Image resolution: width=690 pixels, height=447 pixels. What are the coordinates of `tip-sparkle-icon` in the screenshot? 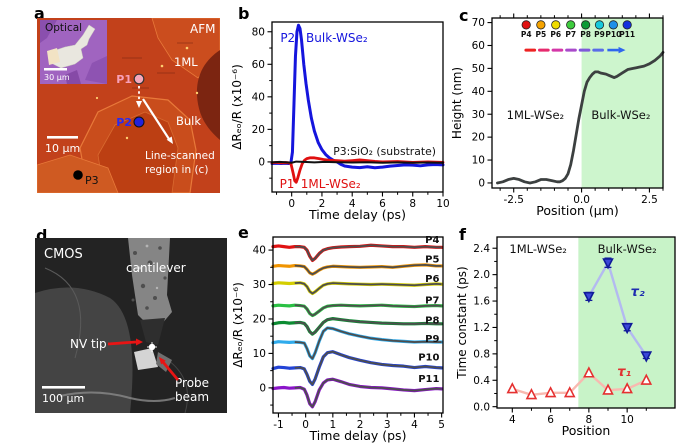 It's located at (152, 347).